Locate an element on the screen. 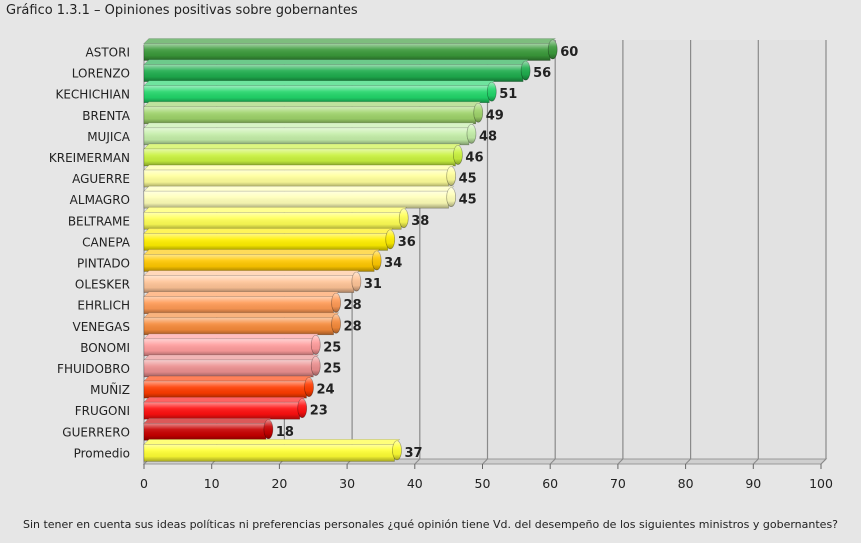  value-label: 28 is located at coordinates (353, 326).